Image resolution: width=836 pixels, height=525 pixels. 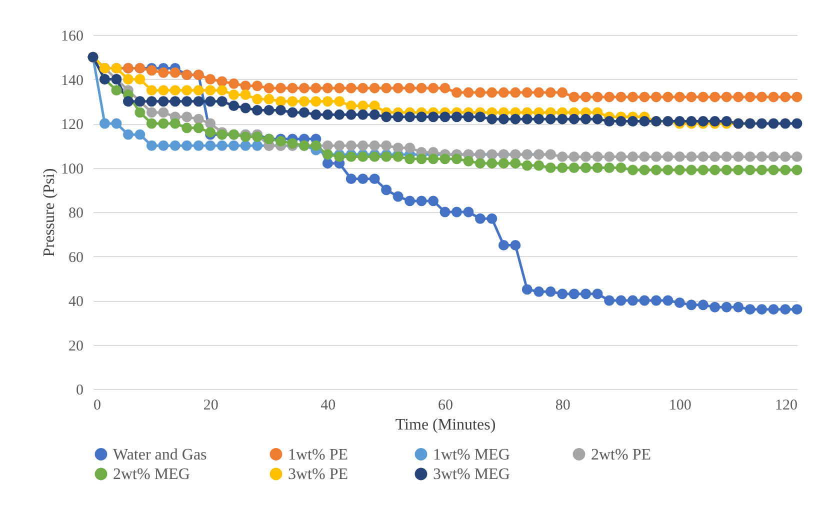 What do you see at coordinates (328, 406) in the screenshot?
I see `x-tick-label: 40` at bounding box center [328, 406].